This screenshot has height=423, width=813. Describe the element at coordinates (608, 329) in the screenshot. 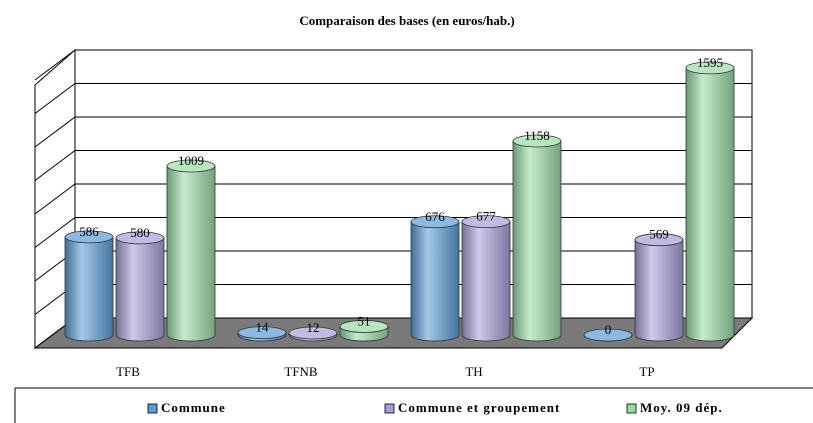

I see `data-label: 0` at that location.